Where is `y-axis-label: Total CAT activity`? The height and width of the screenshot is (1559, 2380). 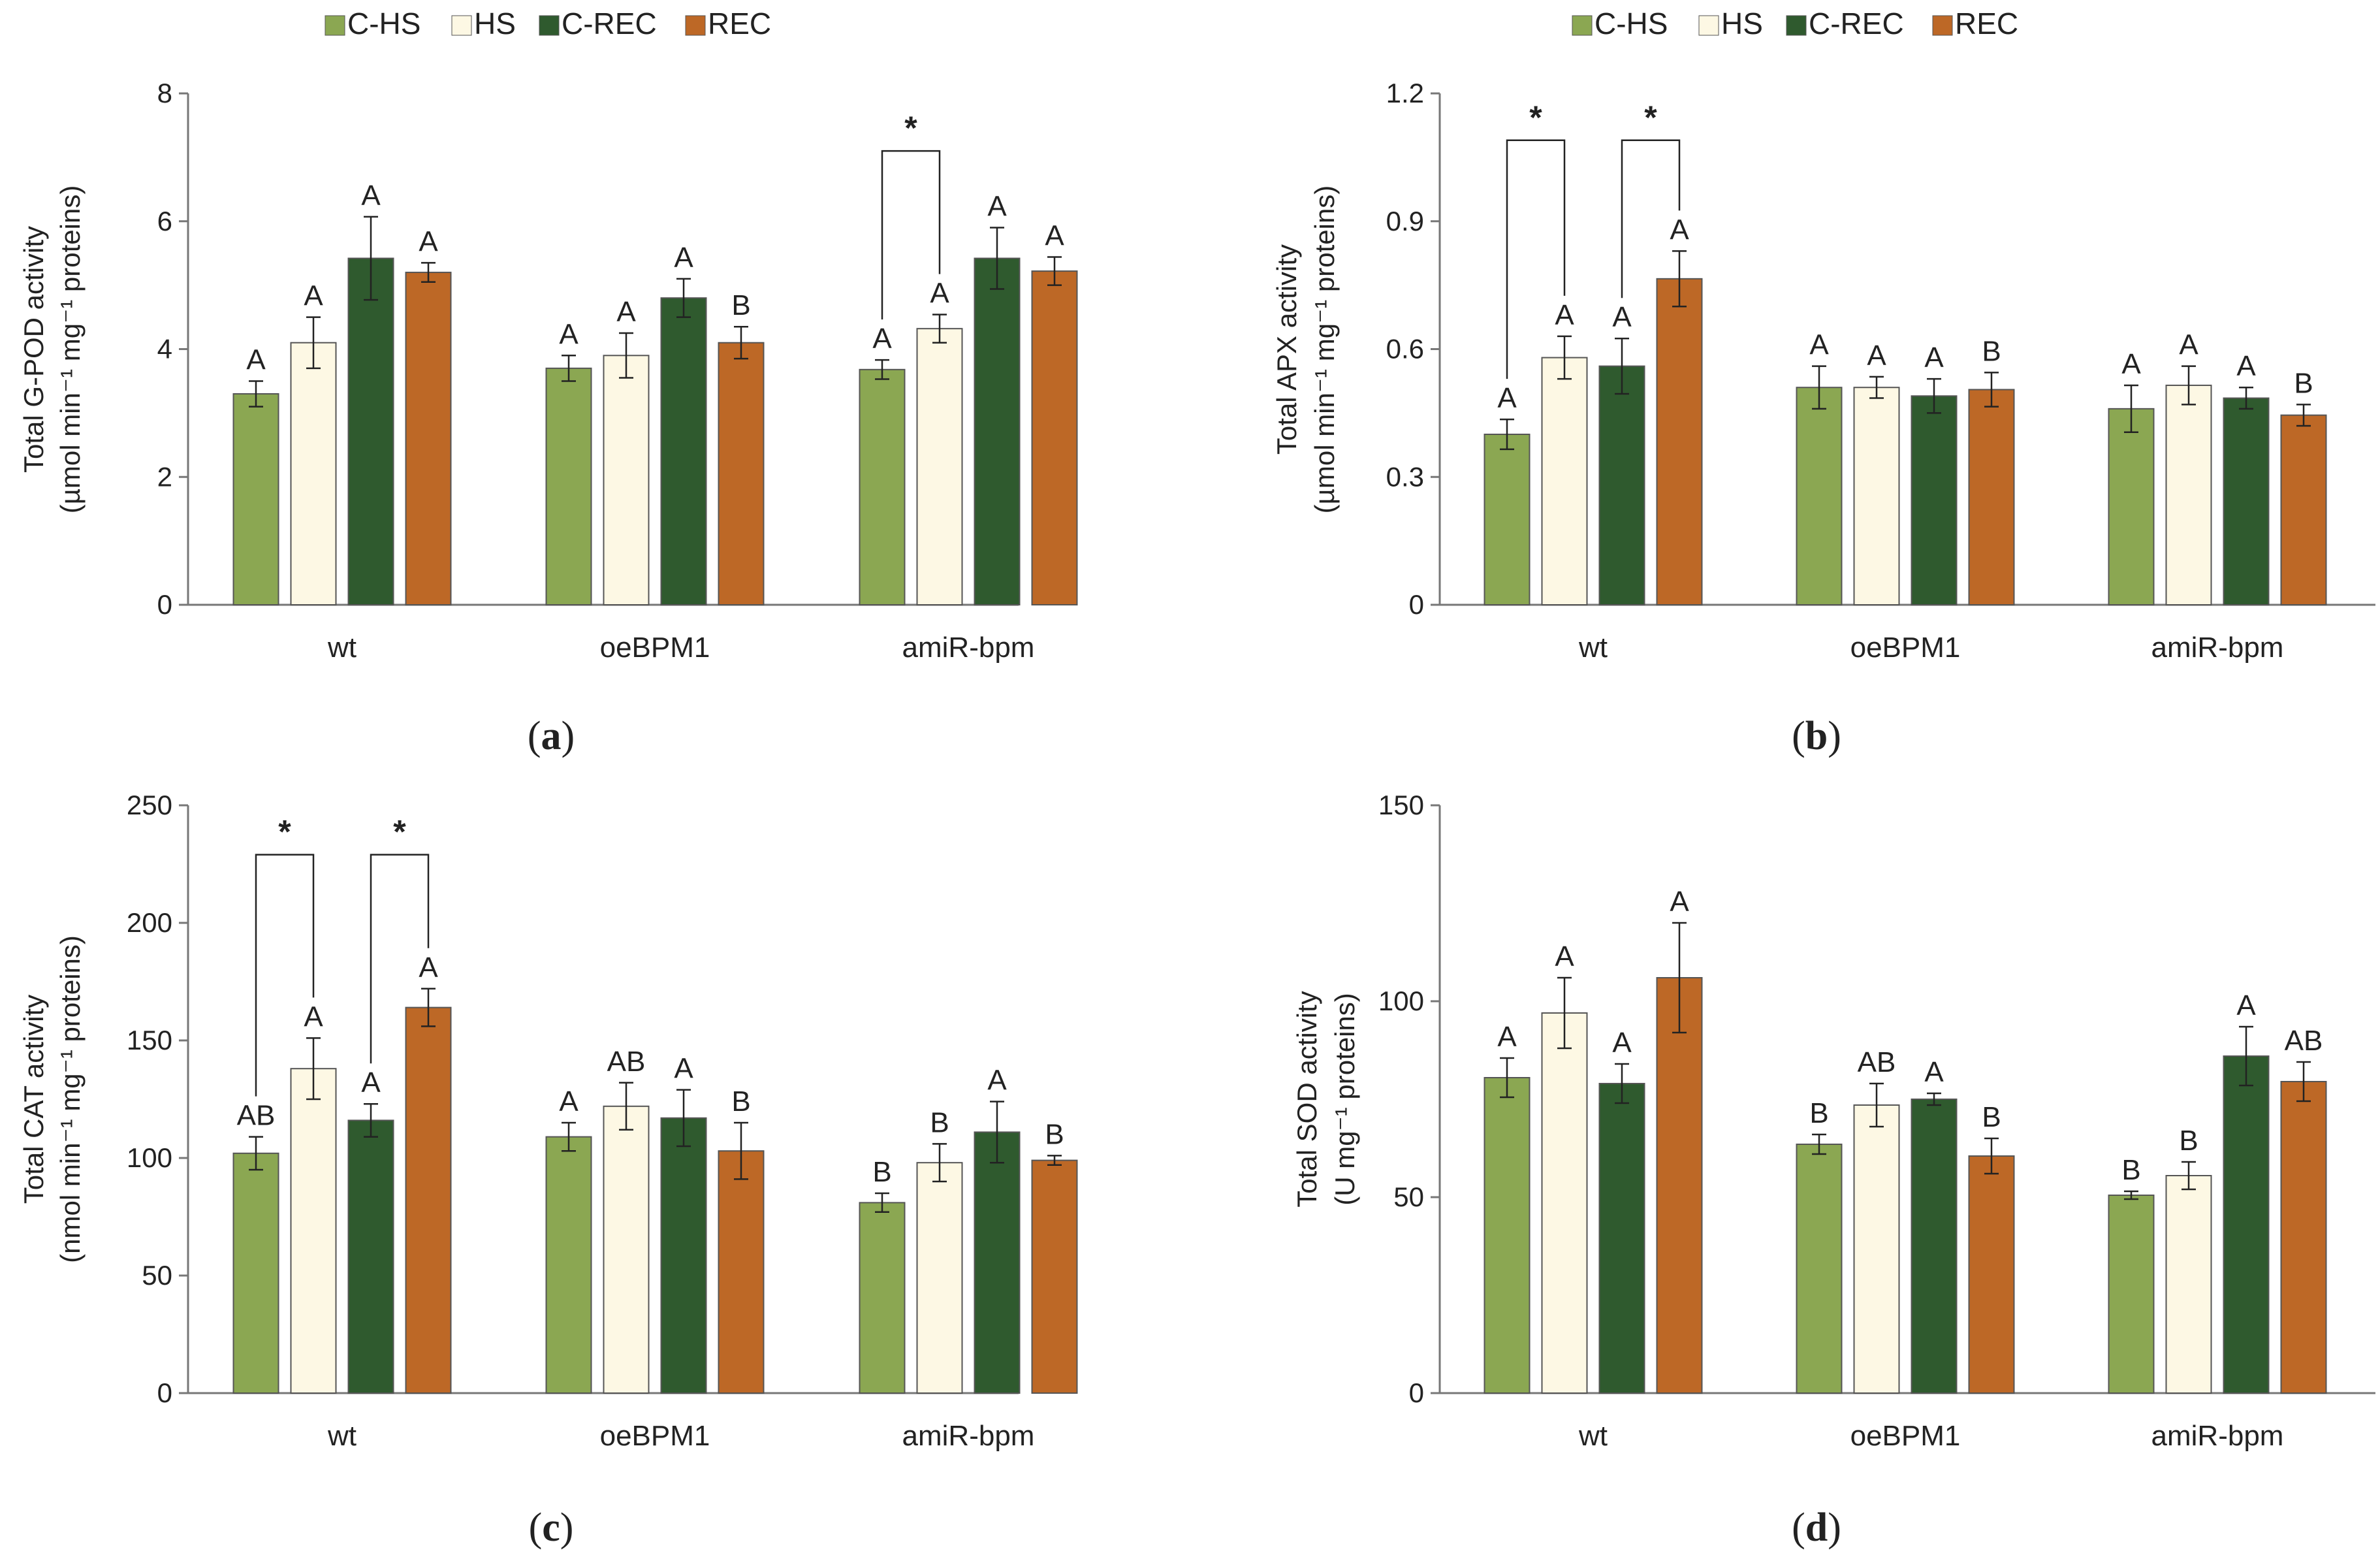
y-axis-label: Total CAT activity is located at coordinates (33, 1099).